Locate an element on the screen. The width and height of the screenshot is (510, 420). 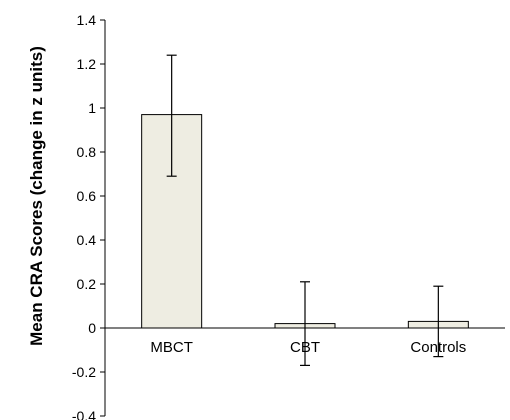
y-tick-label: 1.2 is located at coordinates (87, 64).